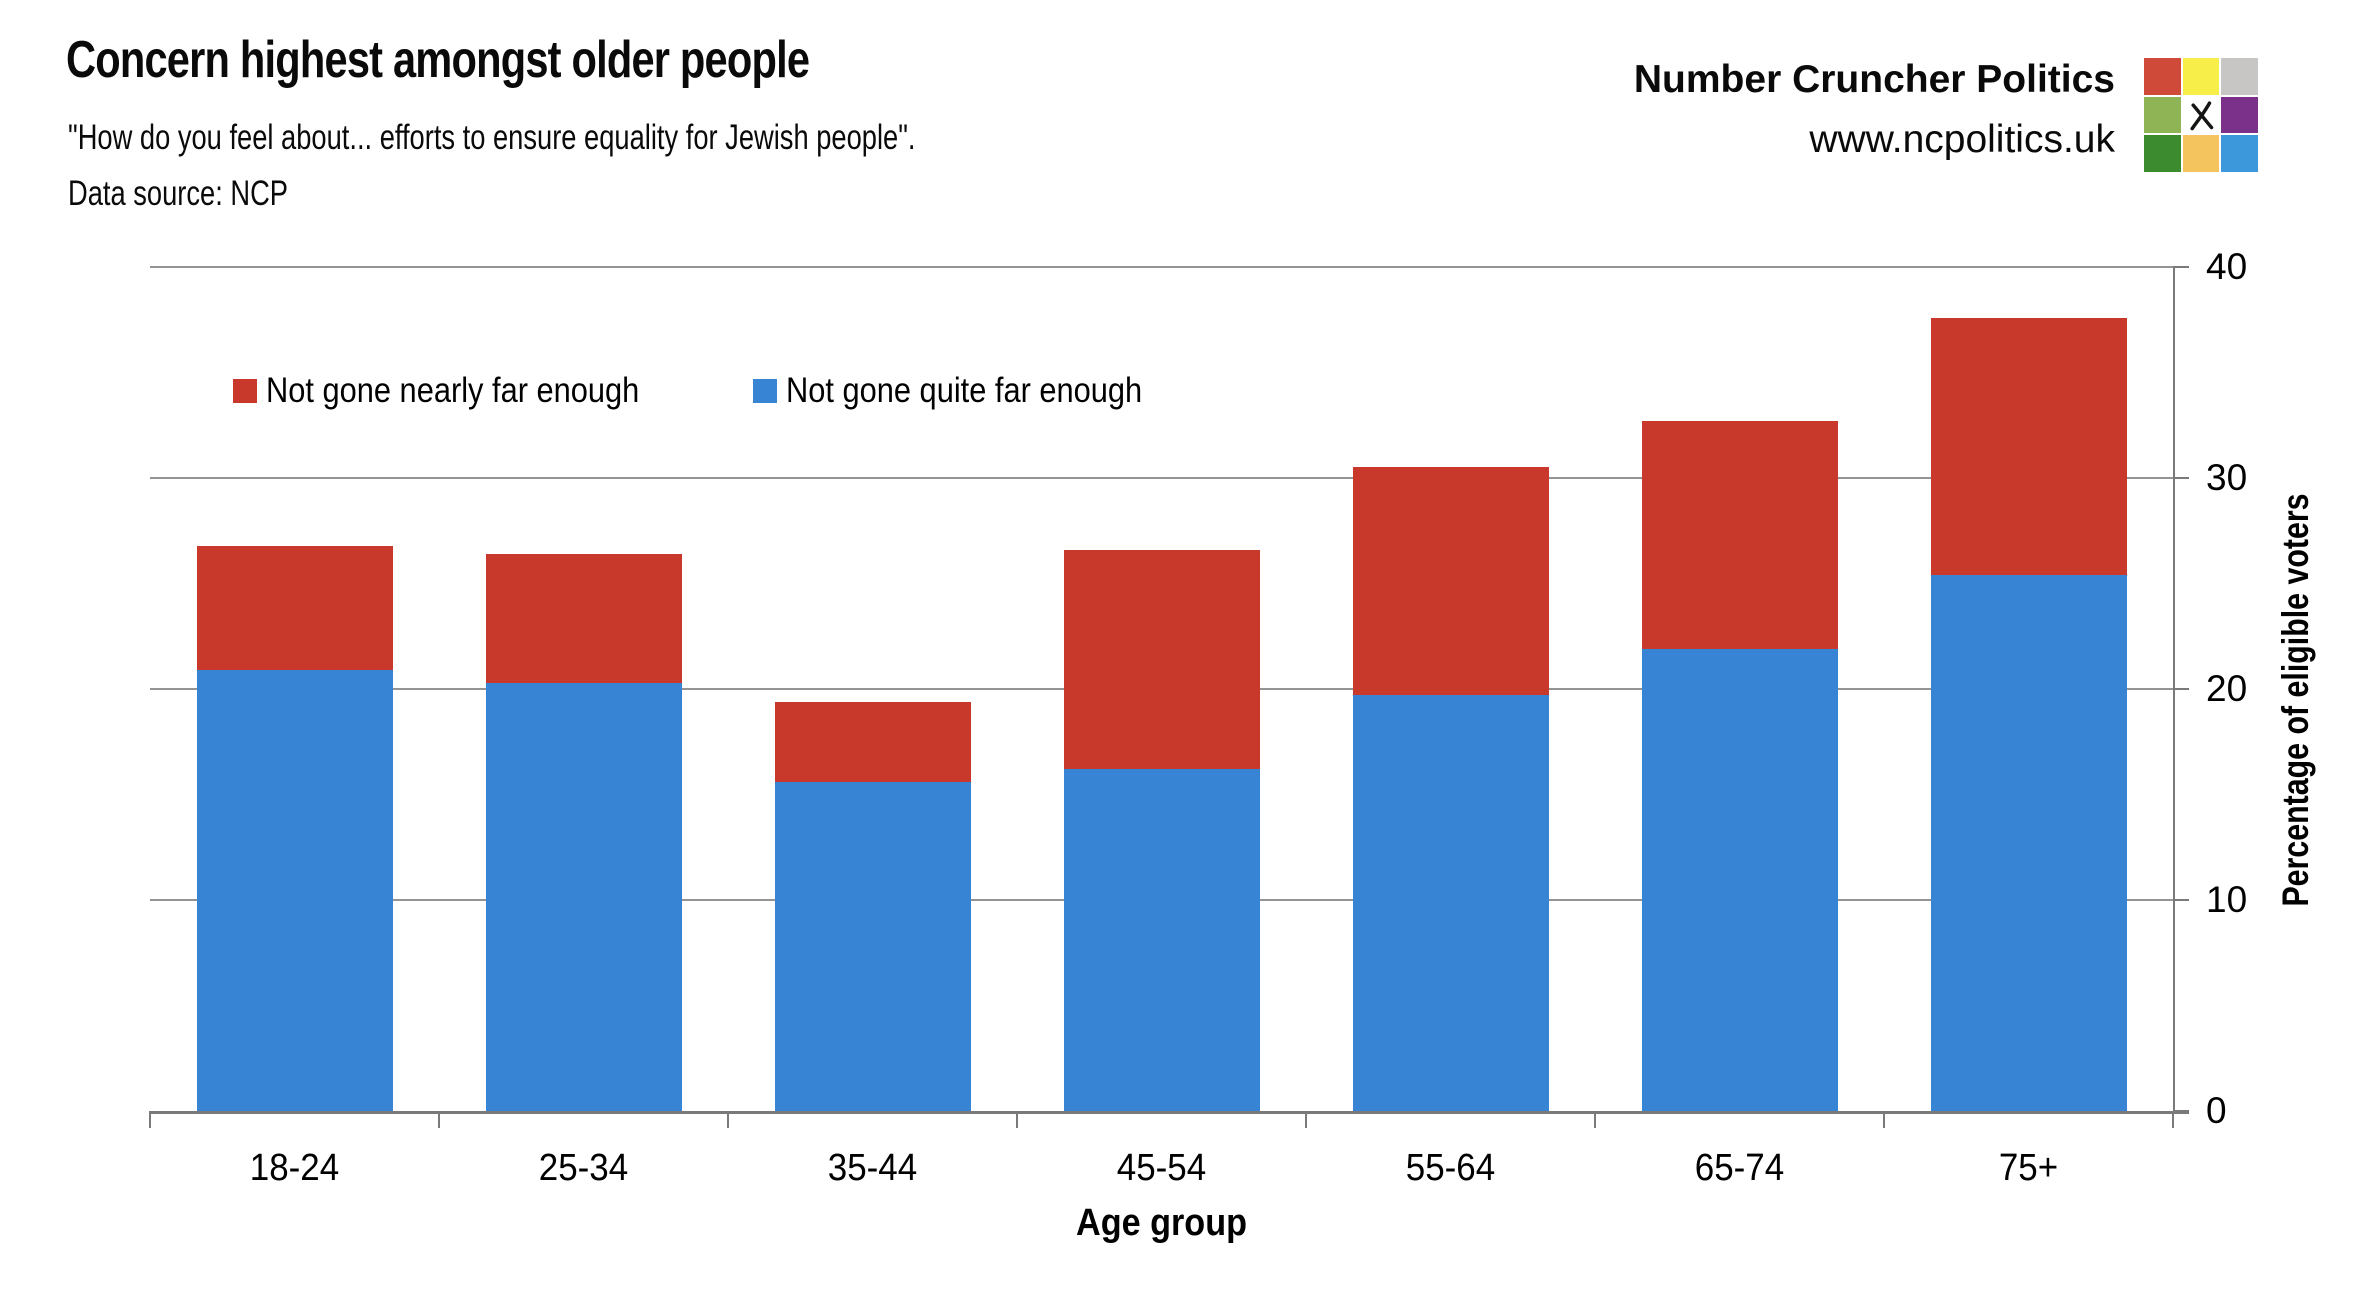  Describe the element at coordinates (1739, 879) in the screenshot. I see `bar-segment-65-74-not-gone-quite-far-enough` at that location.